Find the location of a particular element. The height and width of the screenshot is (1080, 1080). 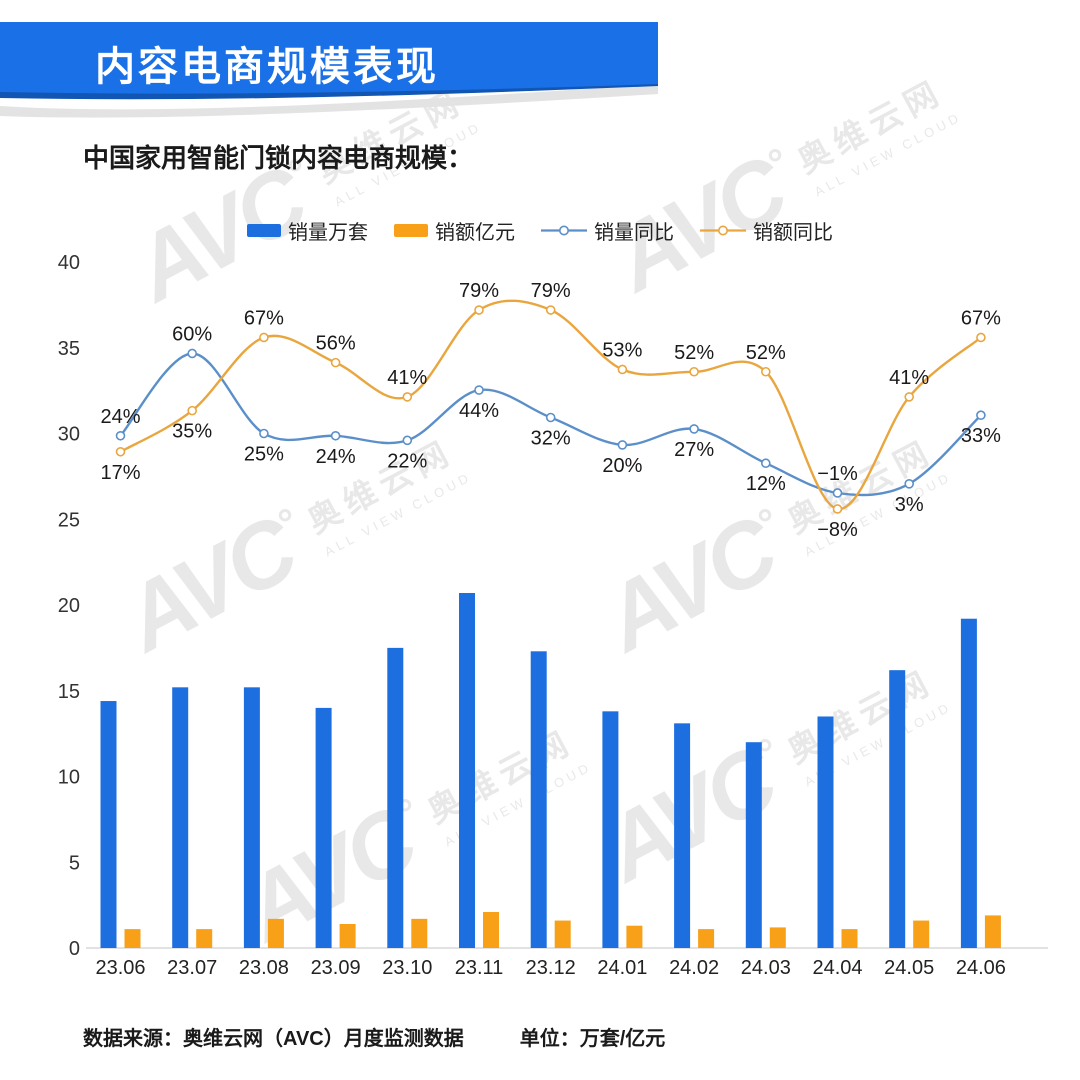

chart-legend: 销量万套 销额亿元 销量同比 销额同比 is located at coordinates (540, 230).